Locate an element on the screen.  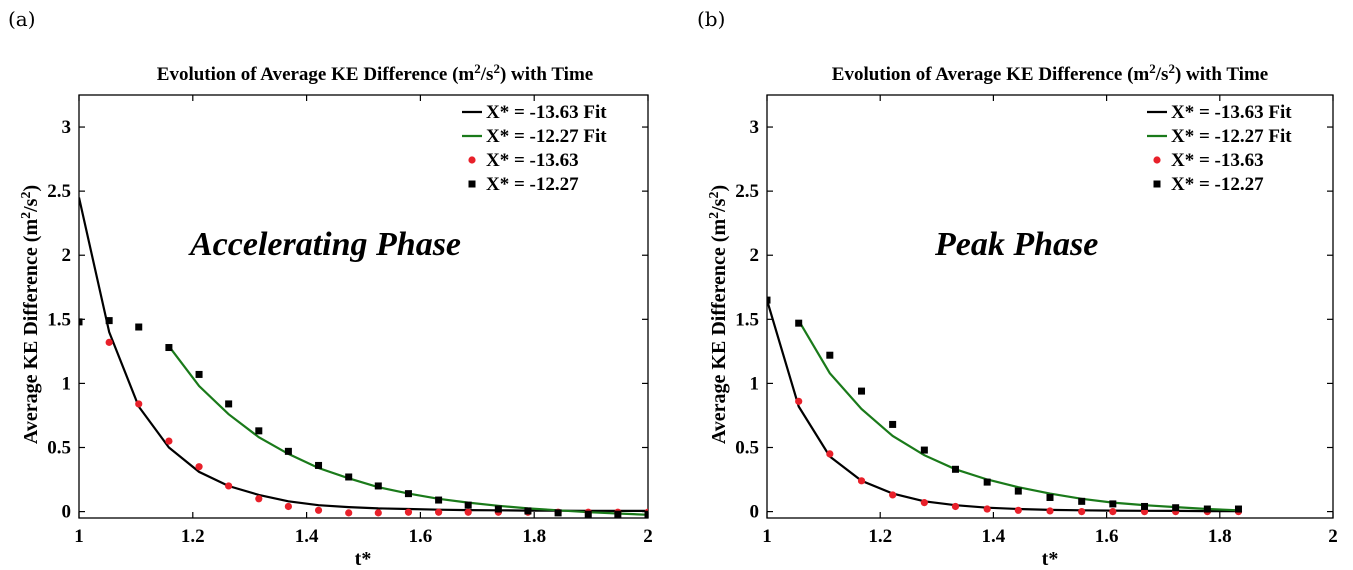
legend-square-swatch is located at coordinates (1157, 184).